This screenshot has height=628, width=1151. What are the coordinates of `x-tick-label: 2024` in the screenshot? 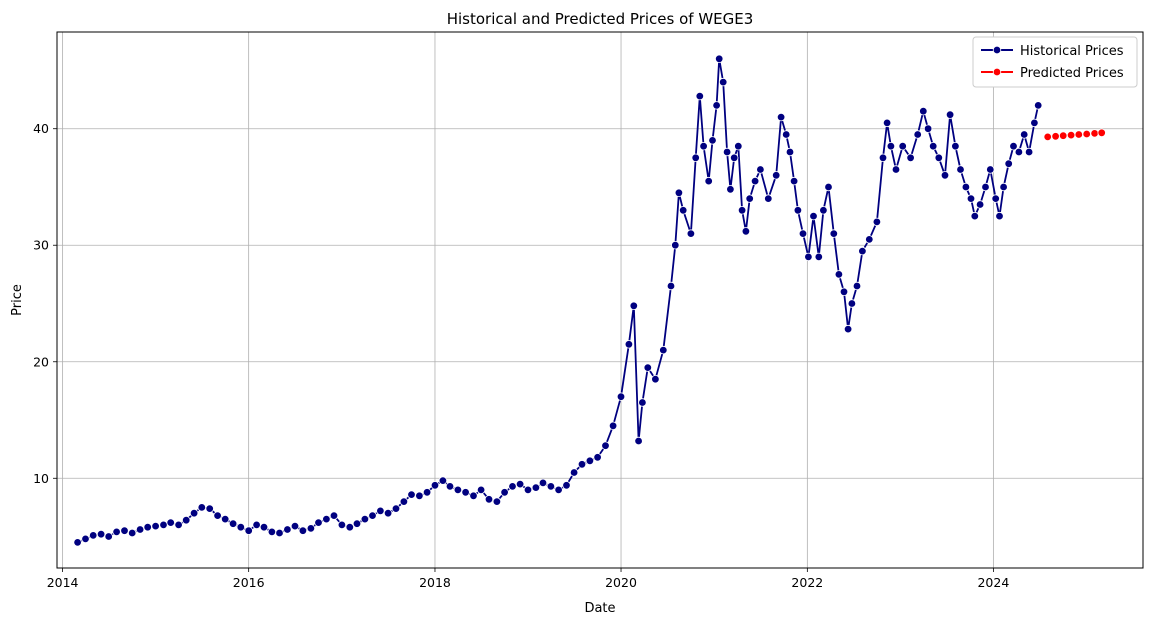 It's located at (993, 582).